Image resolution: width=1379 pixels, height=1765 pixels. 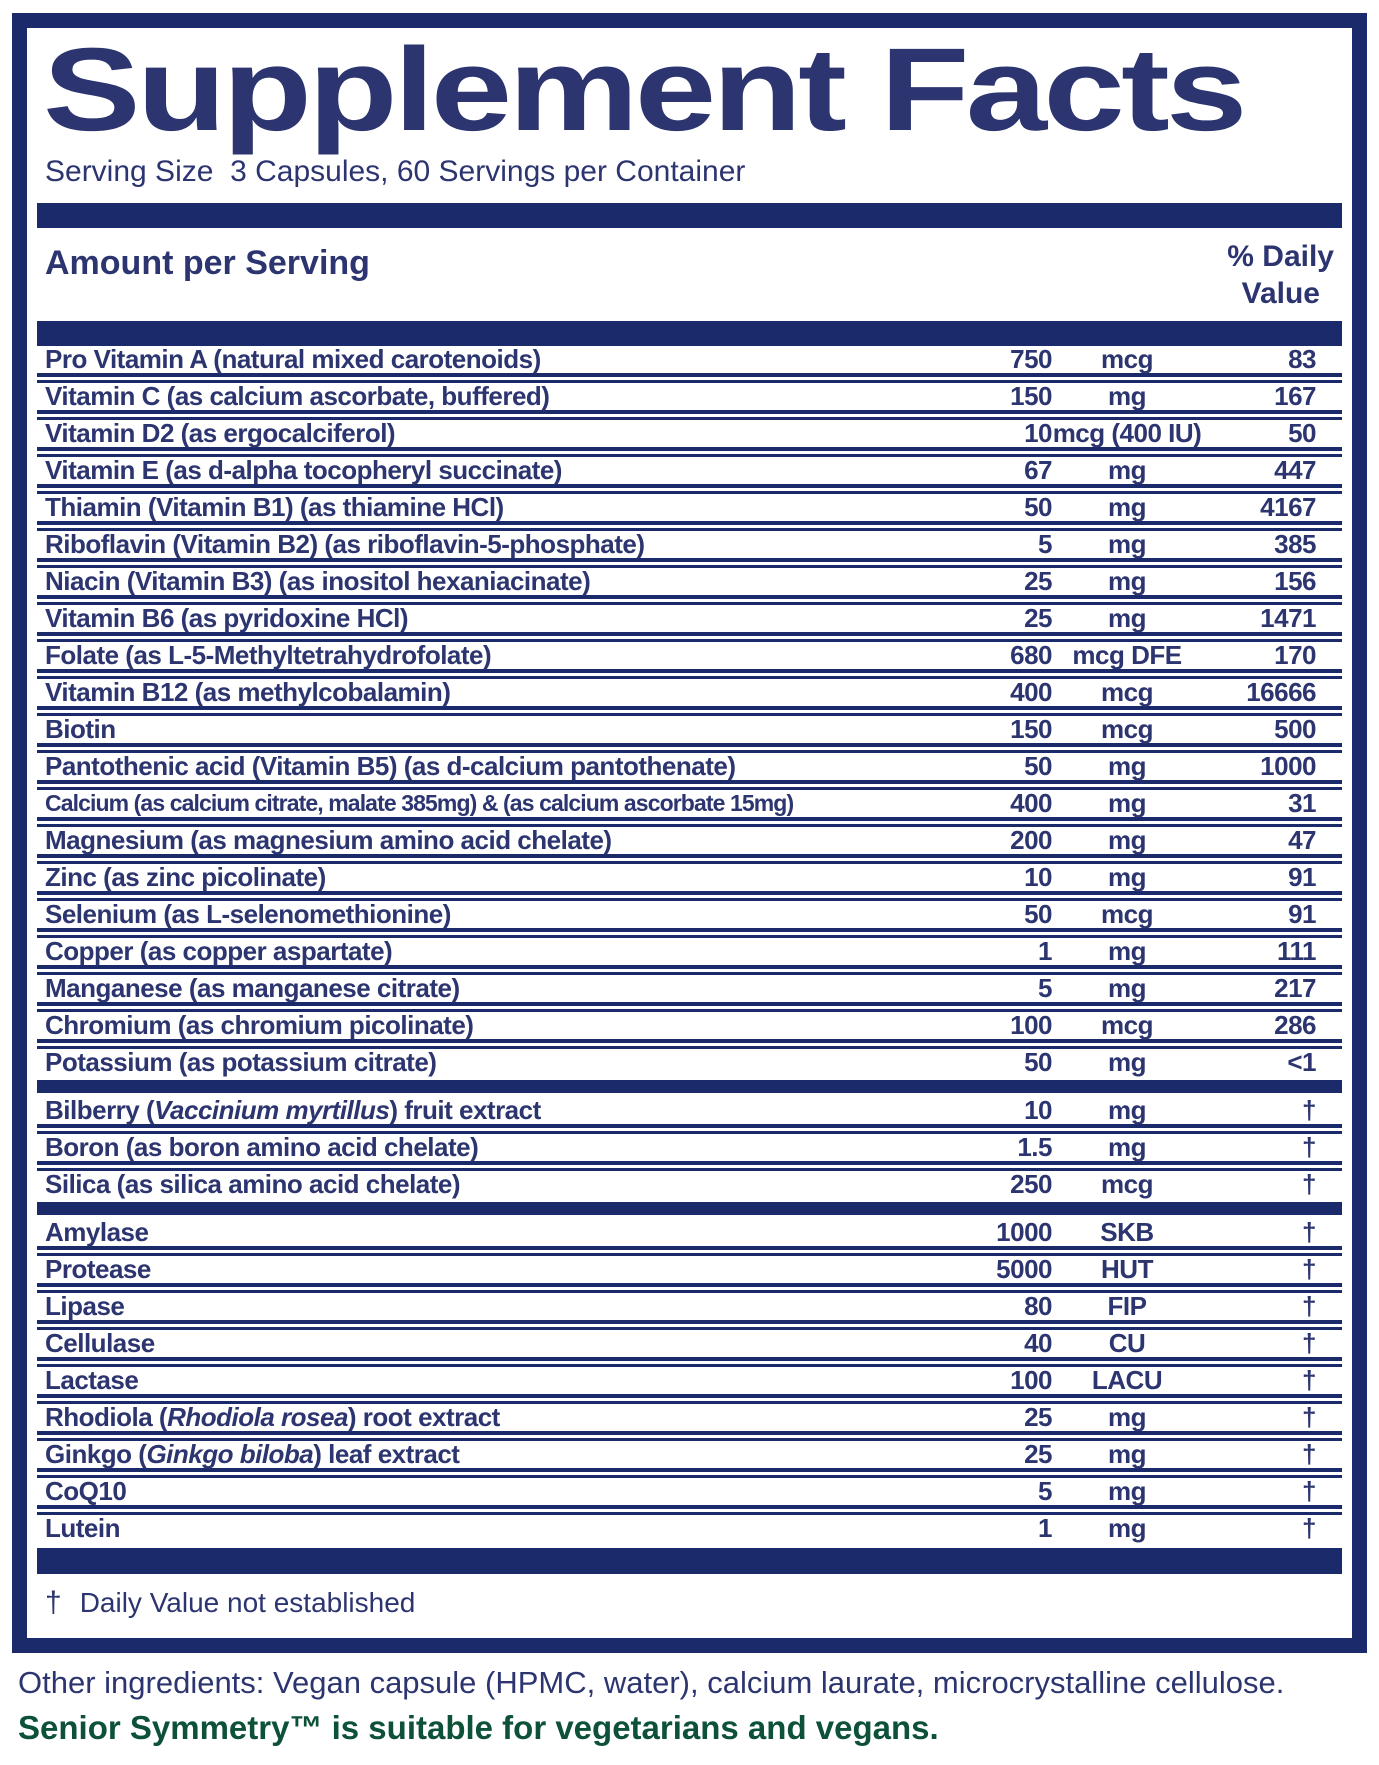 I want to click on divider-bar-footnote, so click(x=689, y=1560).